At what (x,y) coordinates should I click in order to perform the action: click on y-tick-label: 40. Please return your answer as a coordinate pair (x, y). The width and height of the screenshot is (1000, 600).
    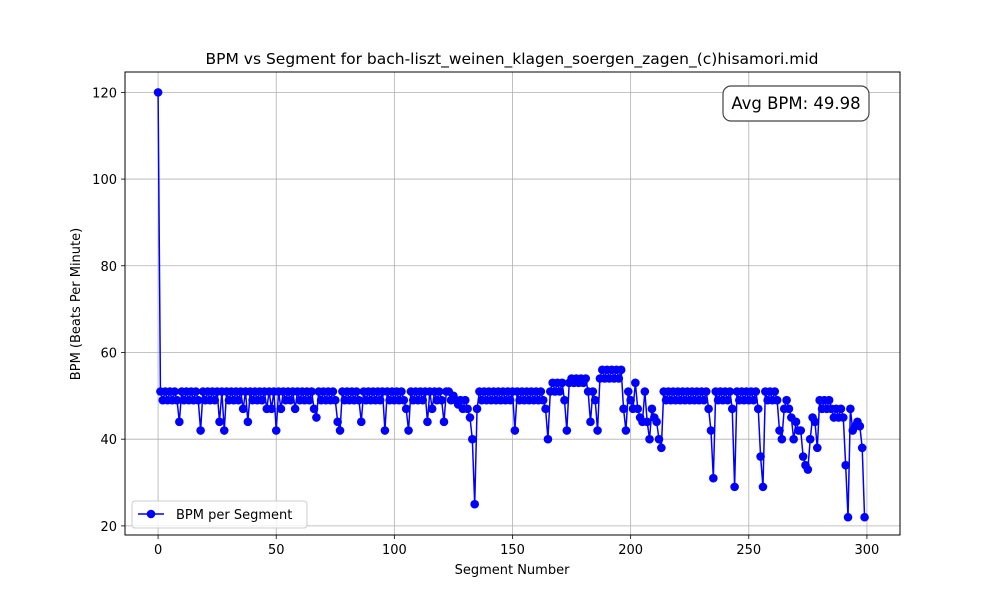
    Looking at the image, I should click on (108, 440).